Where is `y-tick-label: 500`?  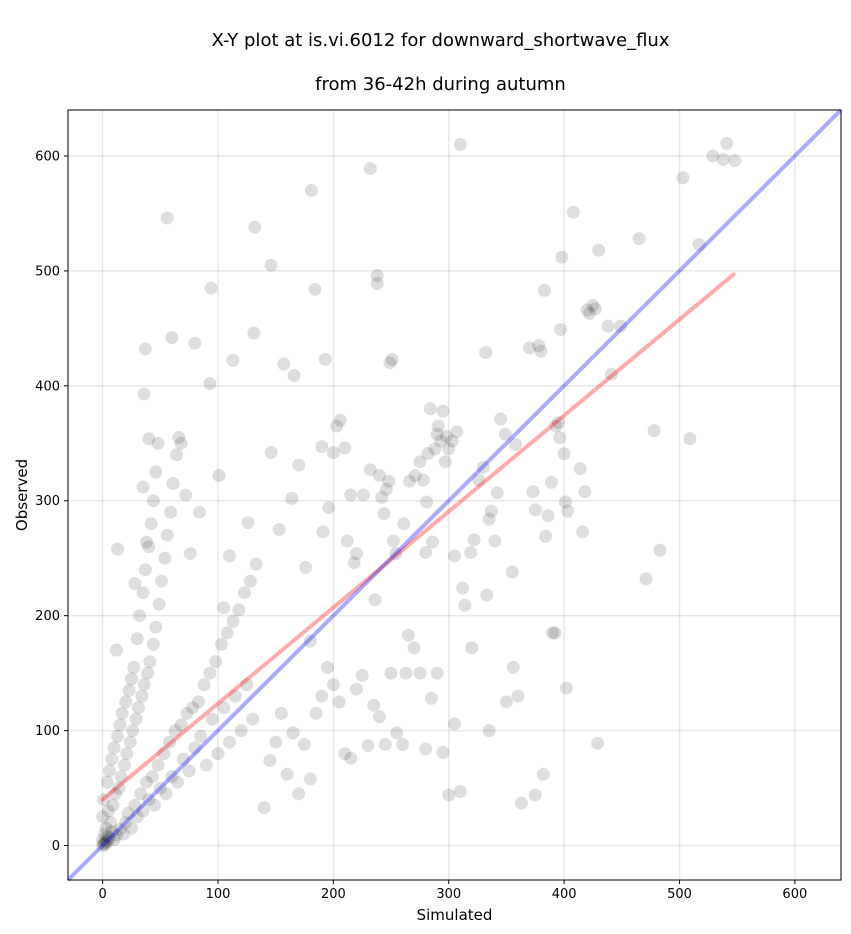
y-tick-label: 500 is located at coordinates (47, 271).